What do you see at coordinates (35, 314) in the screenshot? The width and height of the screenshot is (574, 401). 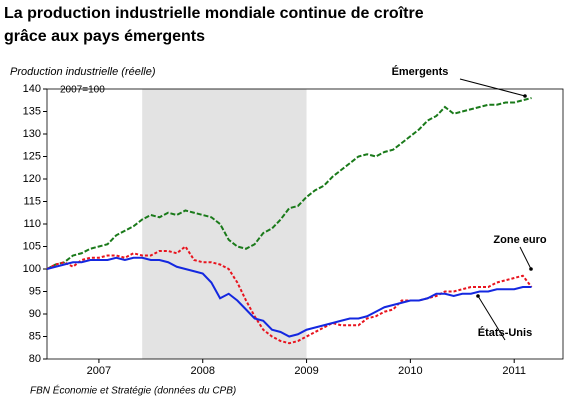 I see `y-tick-label: 90` at bounding box center [35, 314].